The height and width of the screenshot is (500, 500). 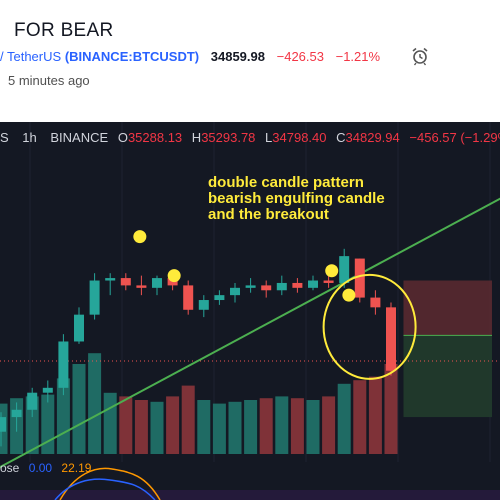 What do you see at coordinates (40, 468) in the screenshot?
I see `indicator-value-1: 0.00` at bounding box center [40, 468].